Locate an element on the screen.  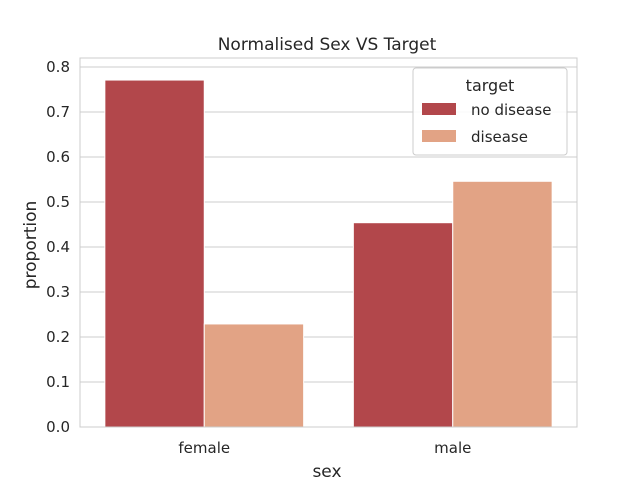
chart-title: Normalised Sex VS Target is located at coordinates (327, 45).